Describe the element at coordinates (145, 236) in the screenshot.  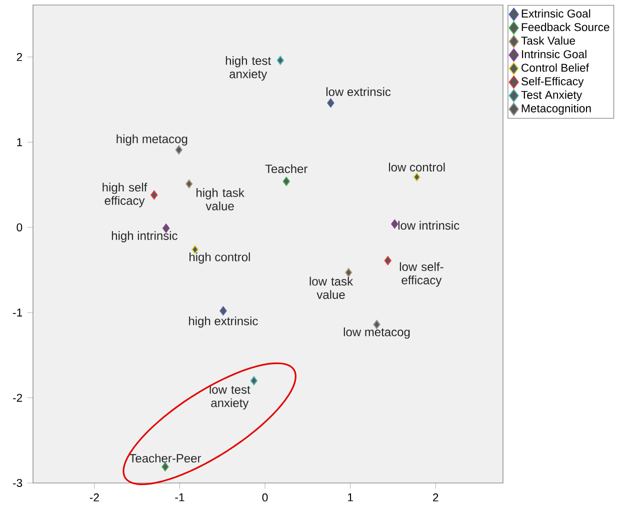
I see `annotation: high intrinsic` at that location.